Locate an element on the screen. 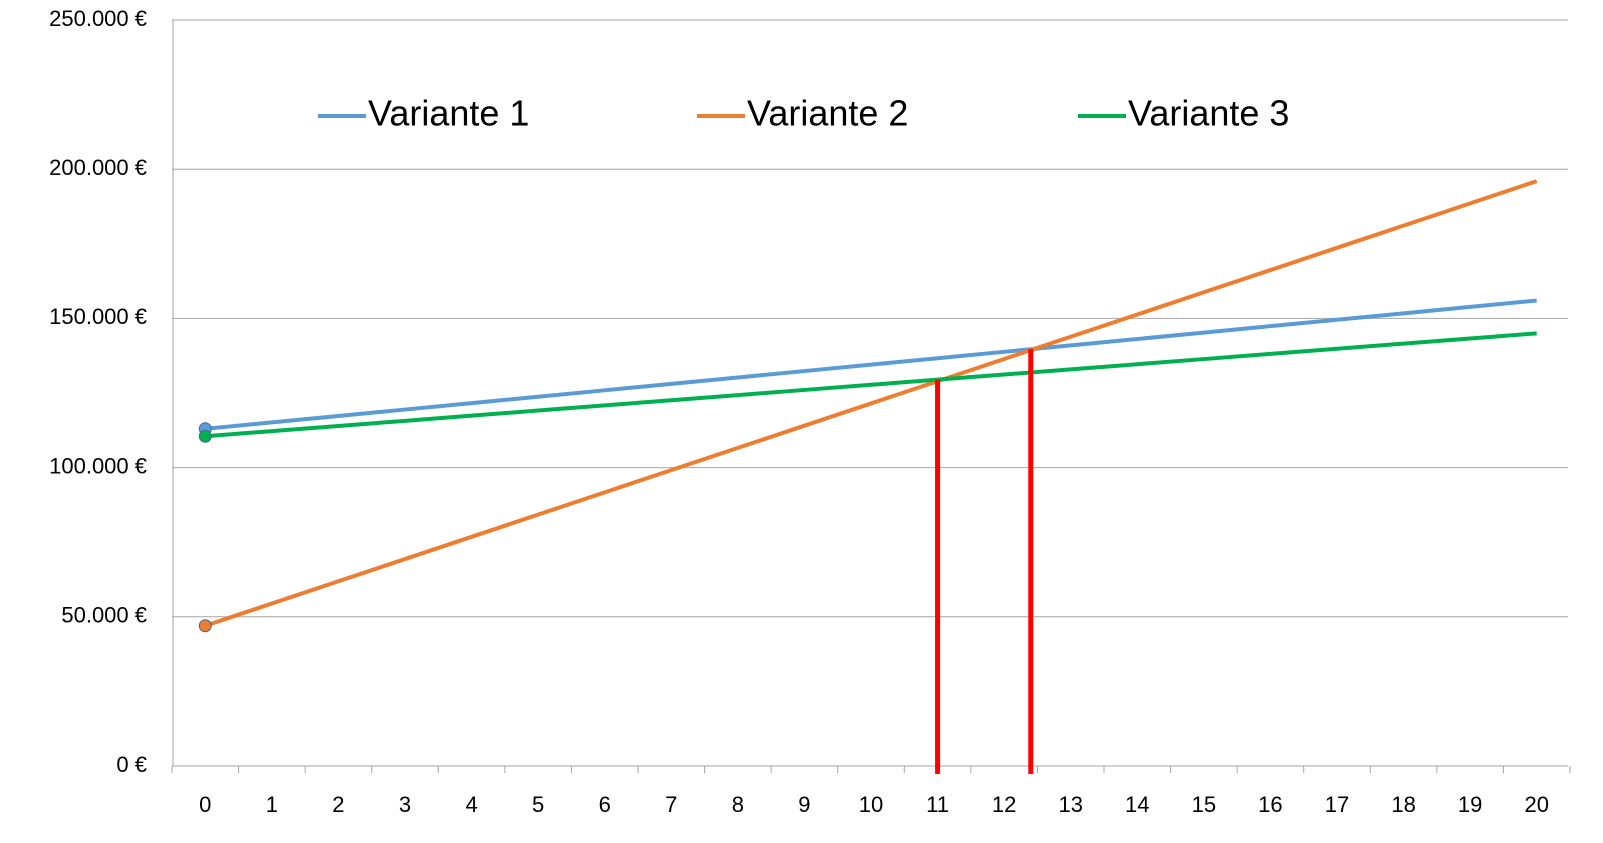  legend-label: Variante 3 is located at coordinates (1208, 113).